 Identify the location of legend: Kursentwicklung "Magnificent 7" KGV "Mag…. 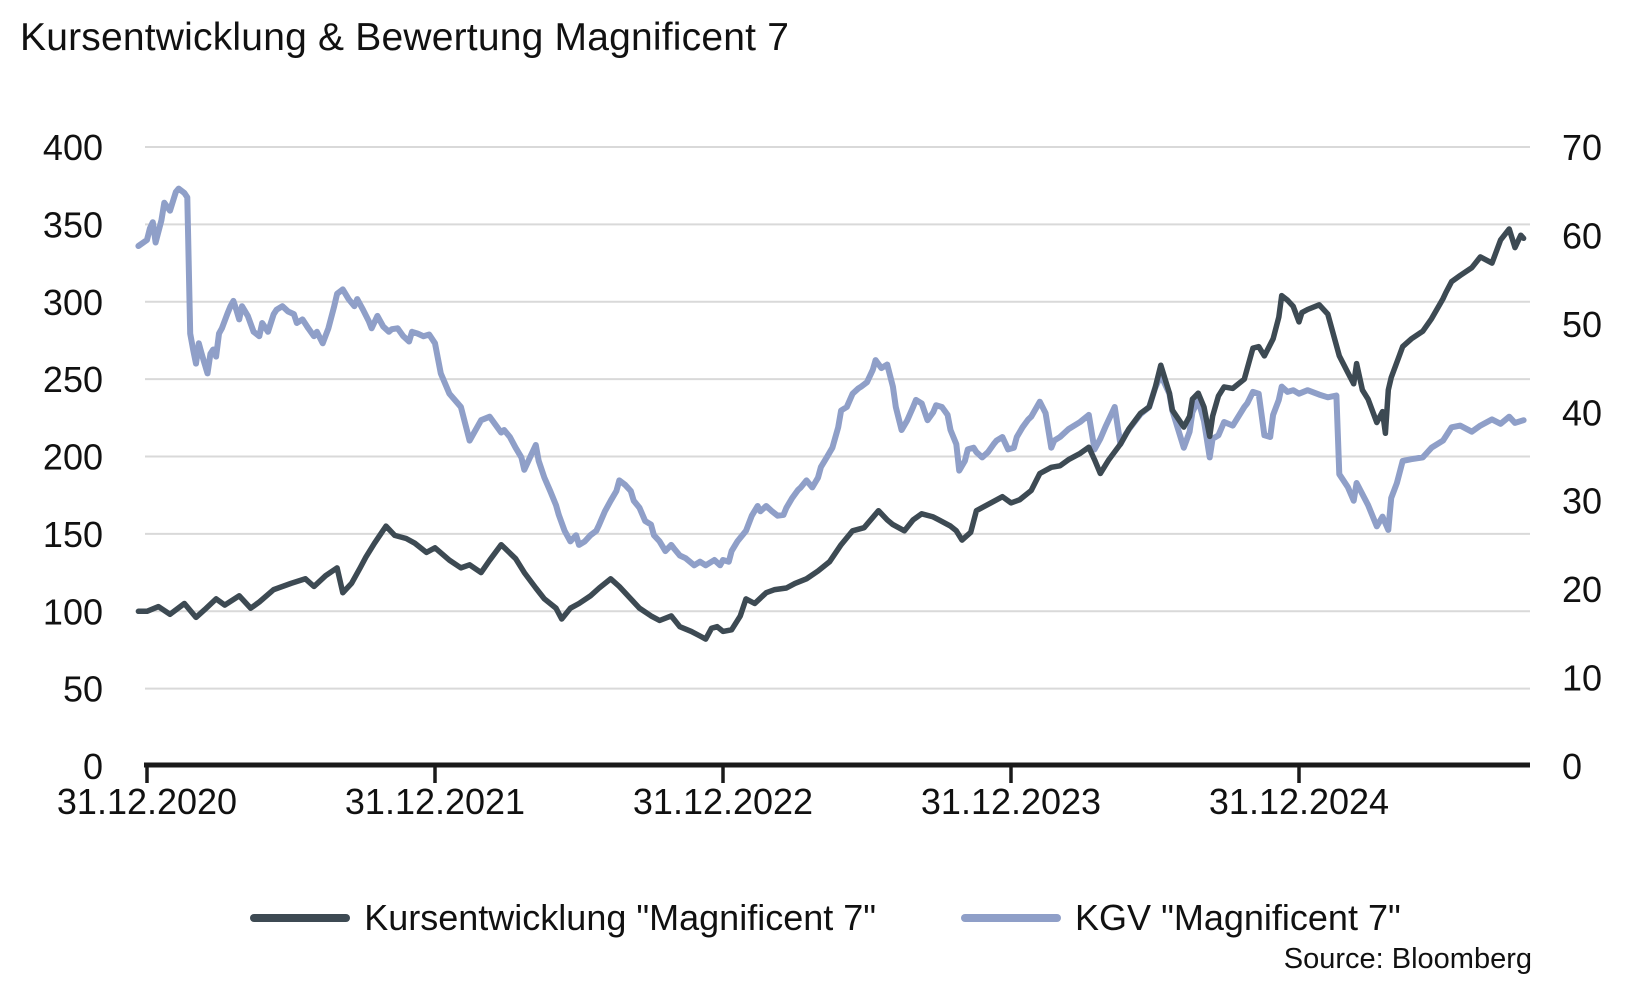
(825, 918).